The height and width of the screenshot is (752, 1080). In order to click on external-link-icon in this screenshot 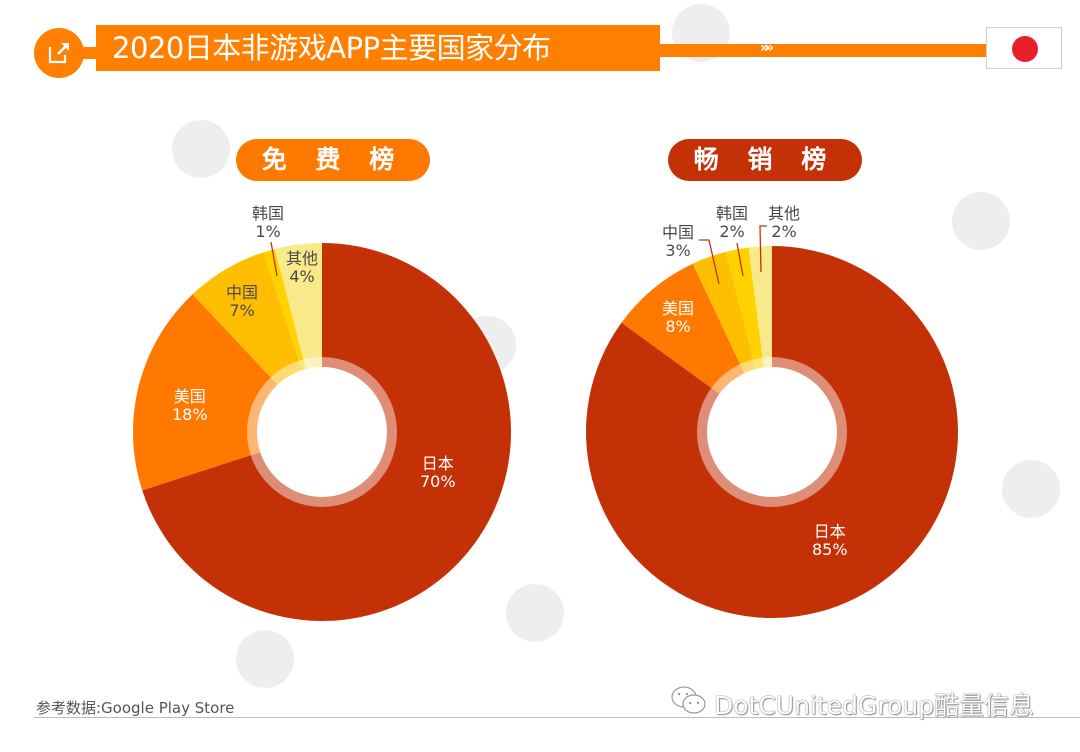, I will do `click(58, 53)`.